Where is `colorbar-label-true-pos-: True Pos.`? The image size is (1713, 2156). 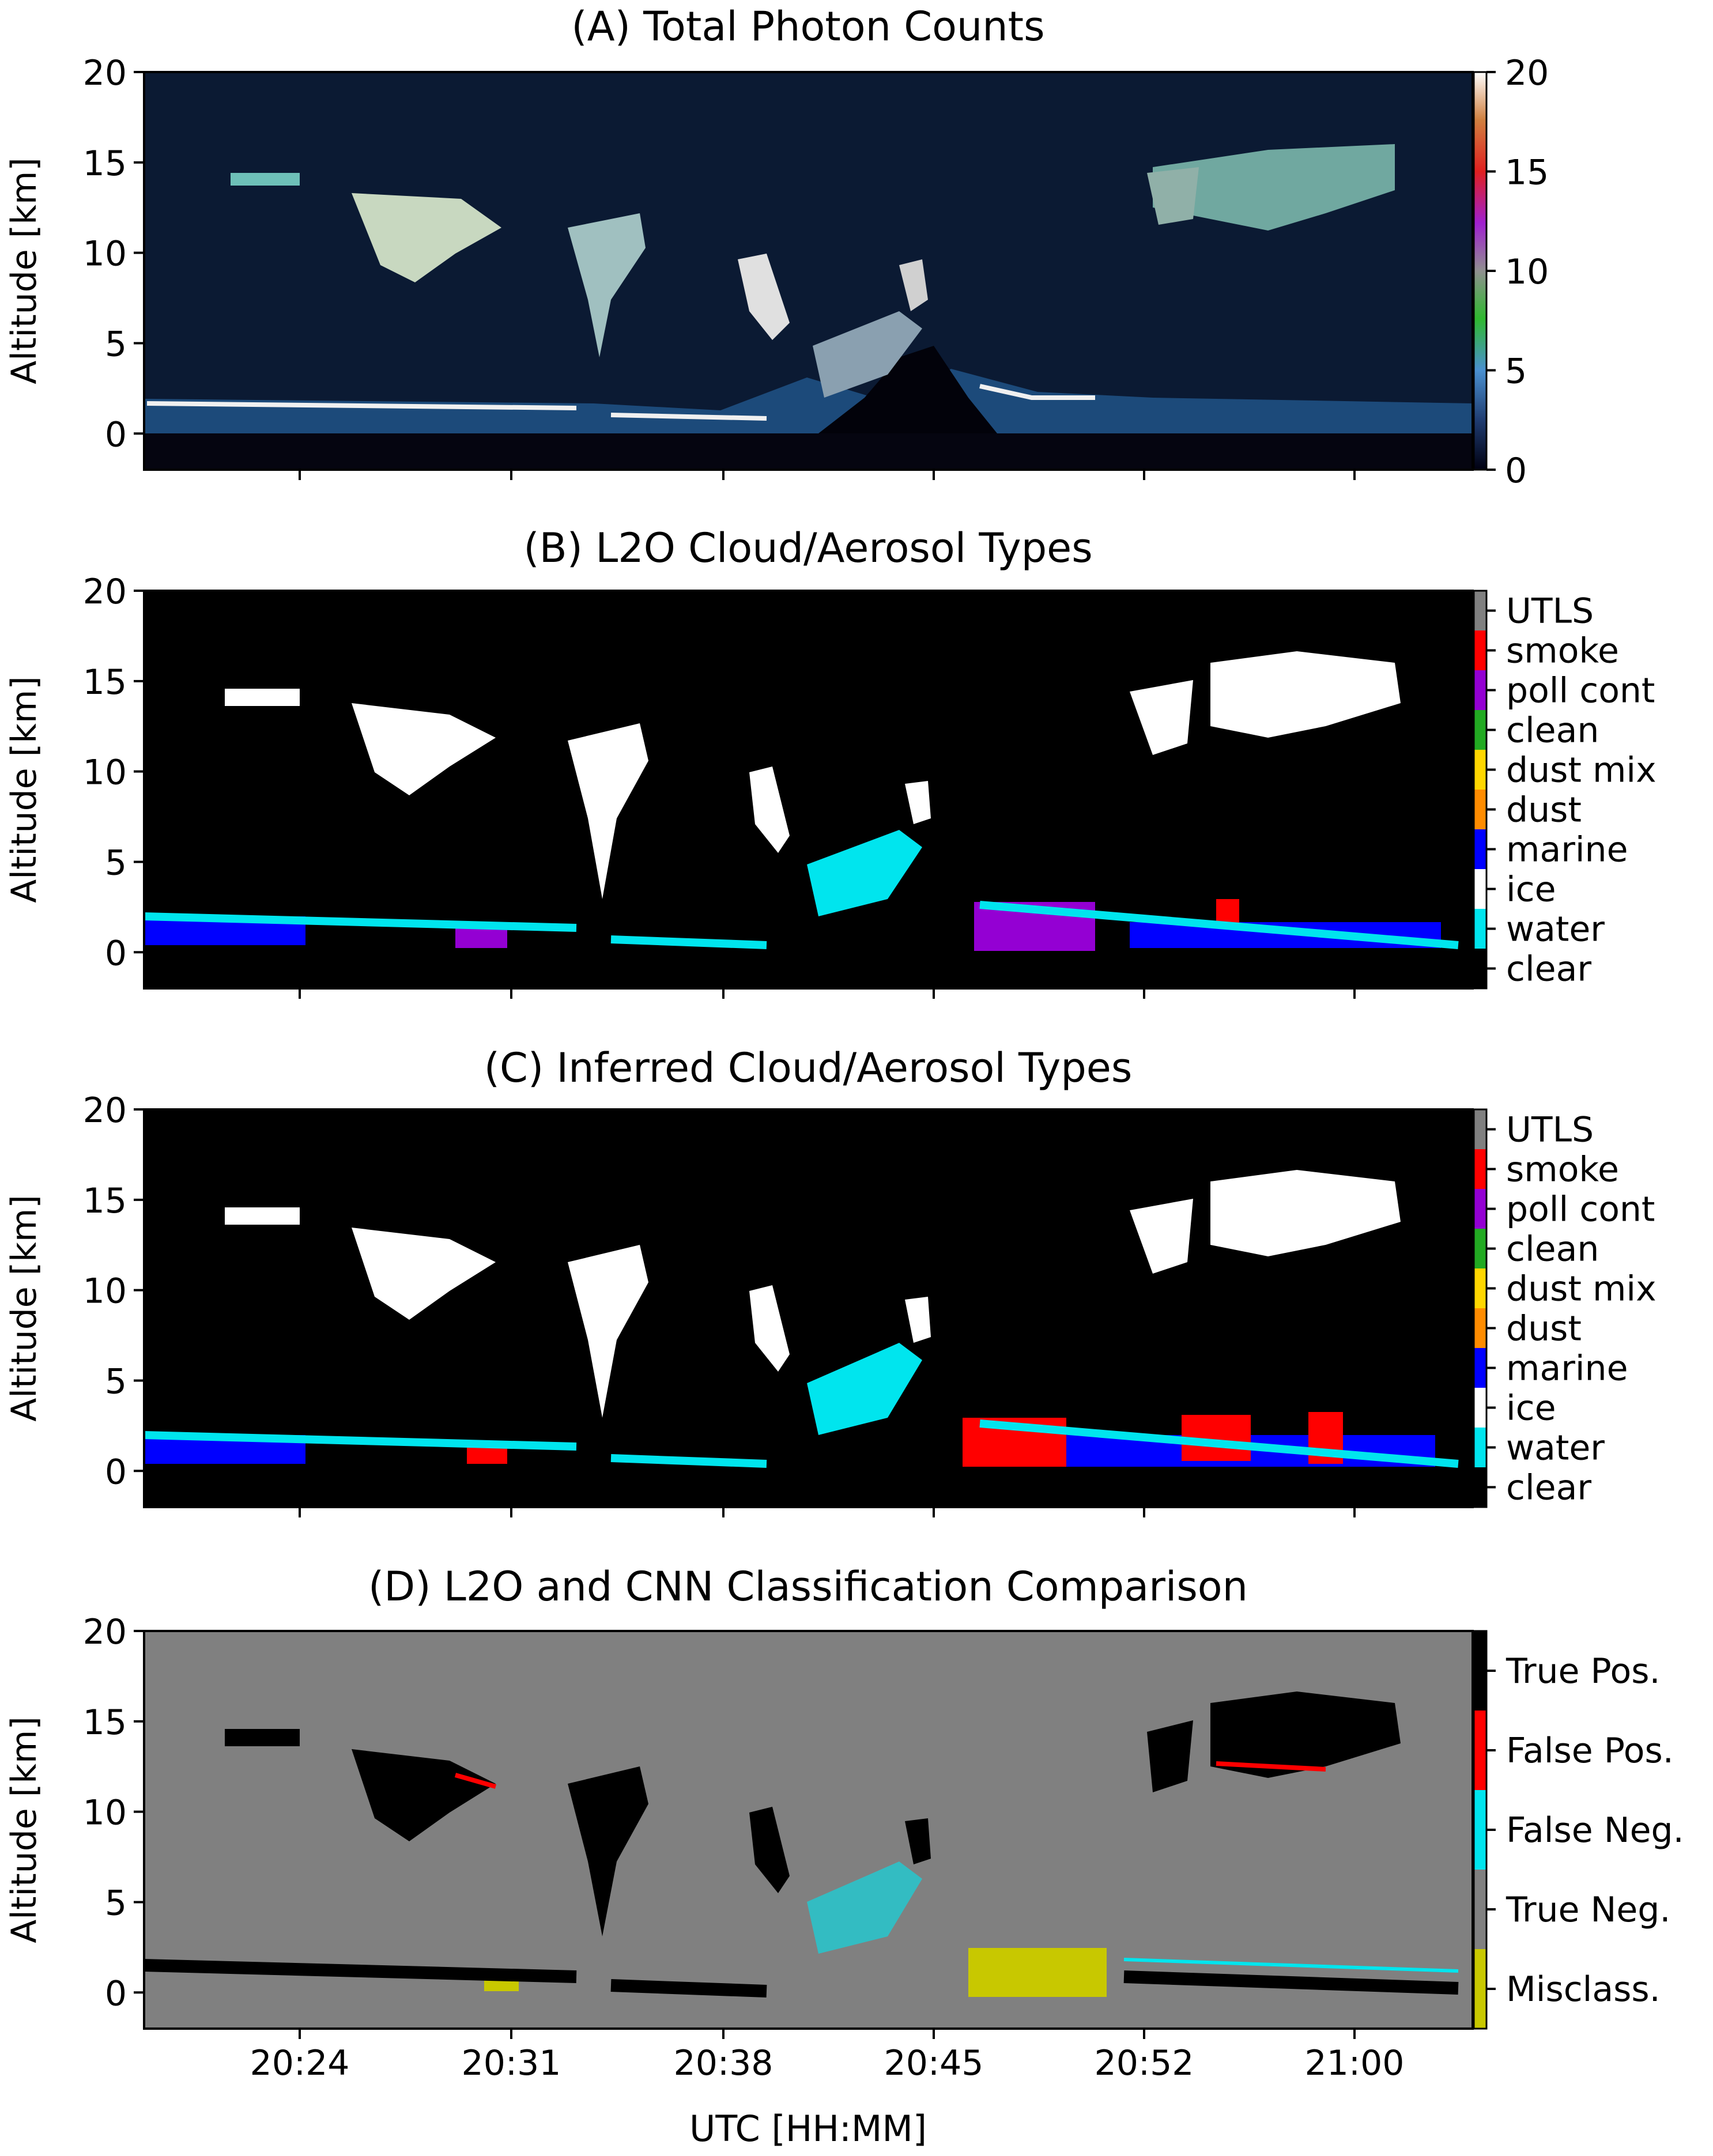 colorbar-label-true-pos-: True Pos. is located at coordinates (1583, 1671).